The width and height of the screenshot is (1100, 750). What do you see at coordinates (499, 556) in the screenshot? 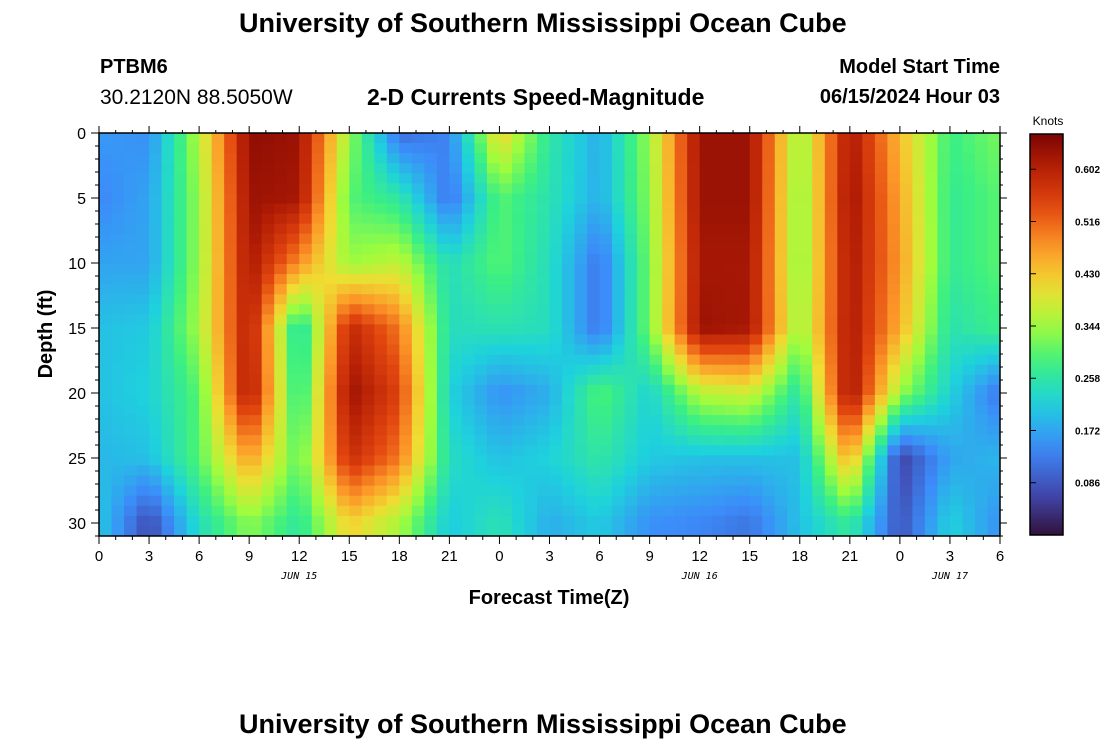
I see `x-tick-label: 0` at bounding box center [499, 556].